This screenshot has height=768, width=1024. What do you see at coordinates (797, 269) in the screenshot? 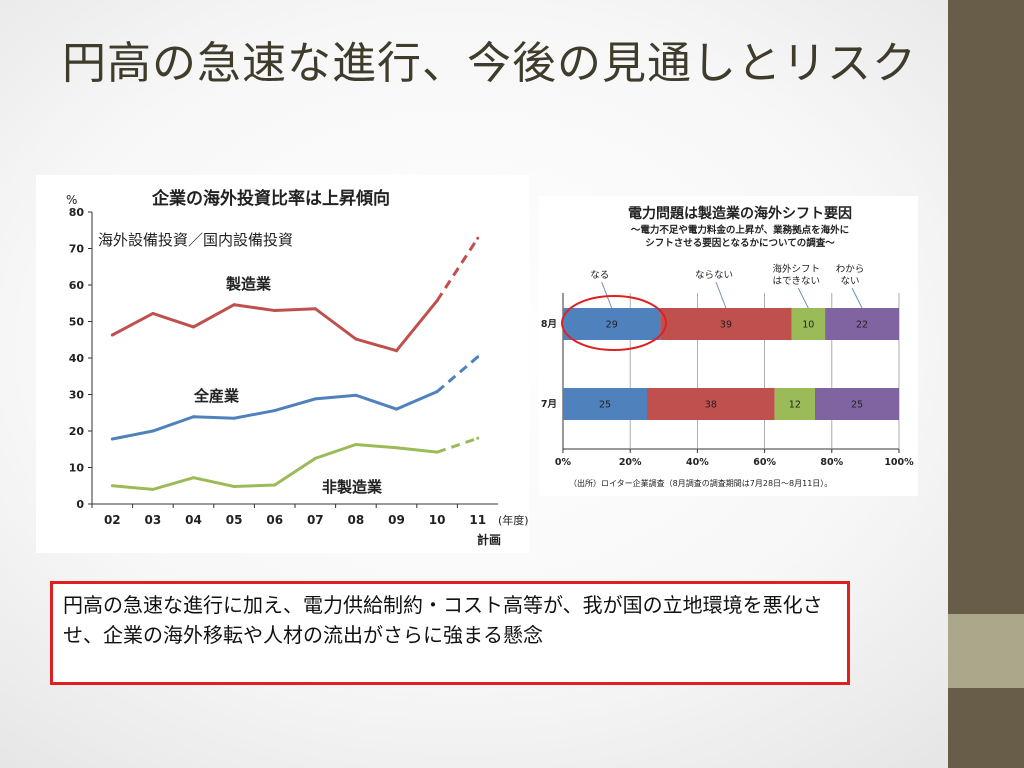
I see `legend-label: 海外シフト` at bounding box center [797, 269].